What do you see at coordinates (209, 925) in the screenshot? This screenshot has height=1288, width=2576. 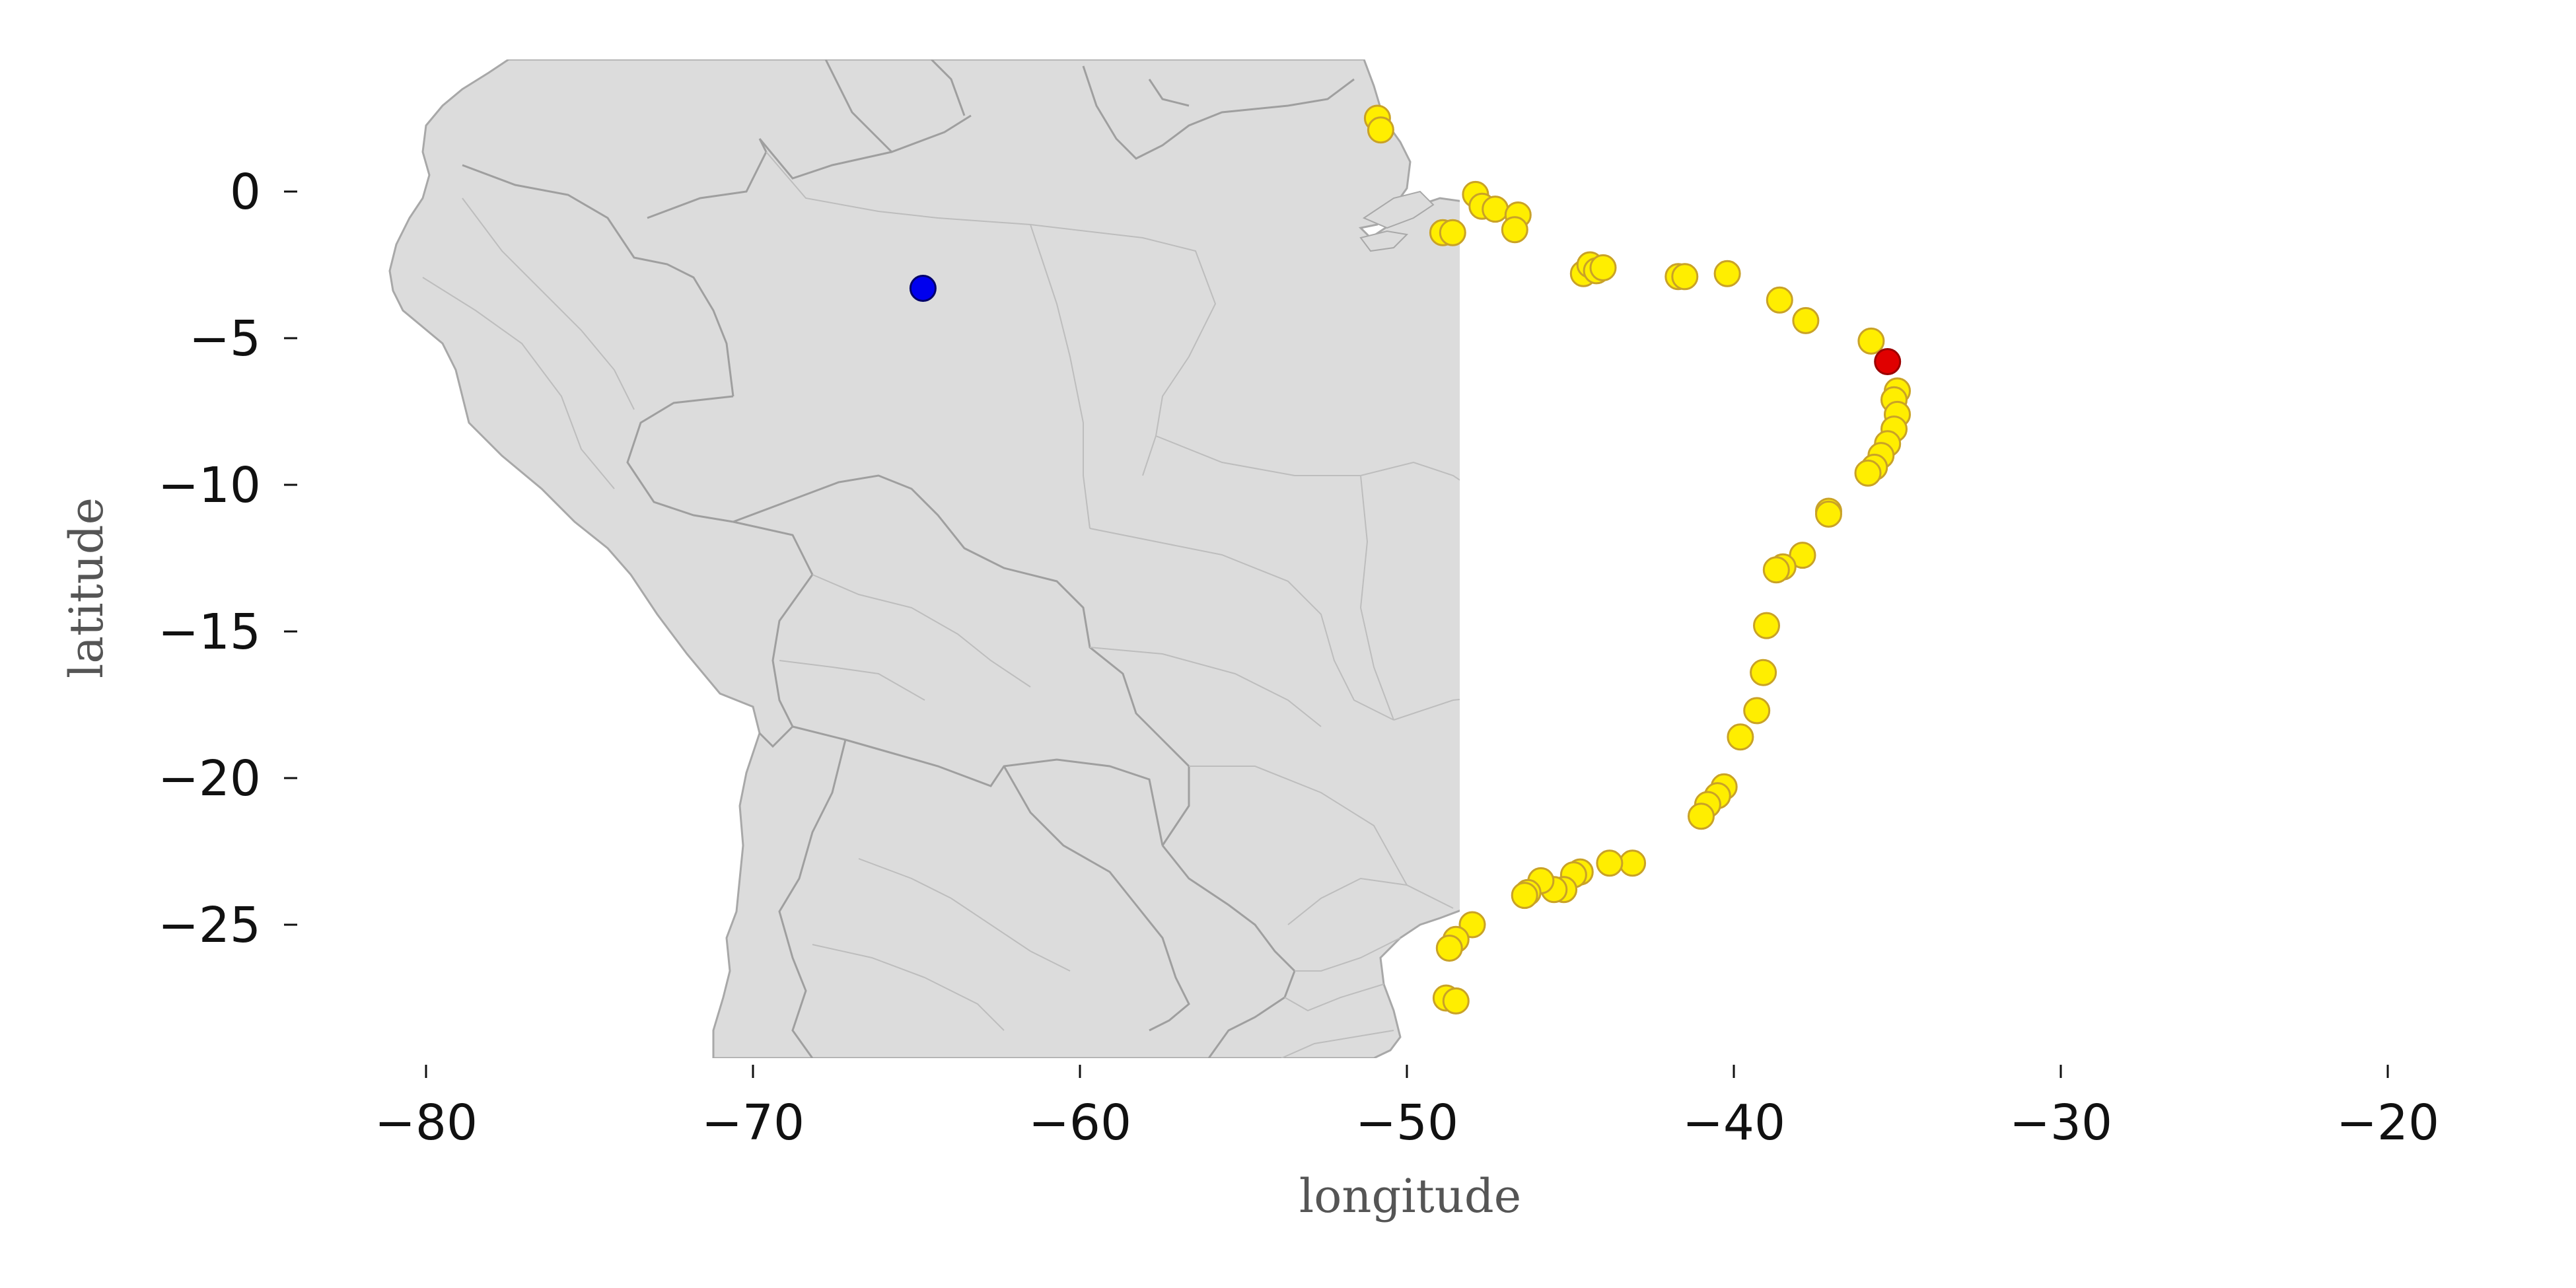 I see `y-tick-label: −25` at bounding box center [209, 925].